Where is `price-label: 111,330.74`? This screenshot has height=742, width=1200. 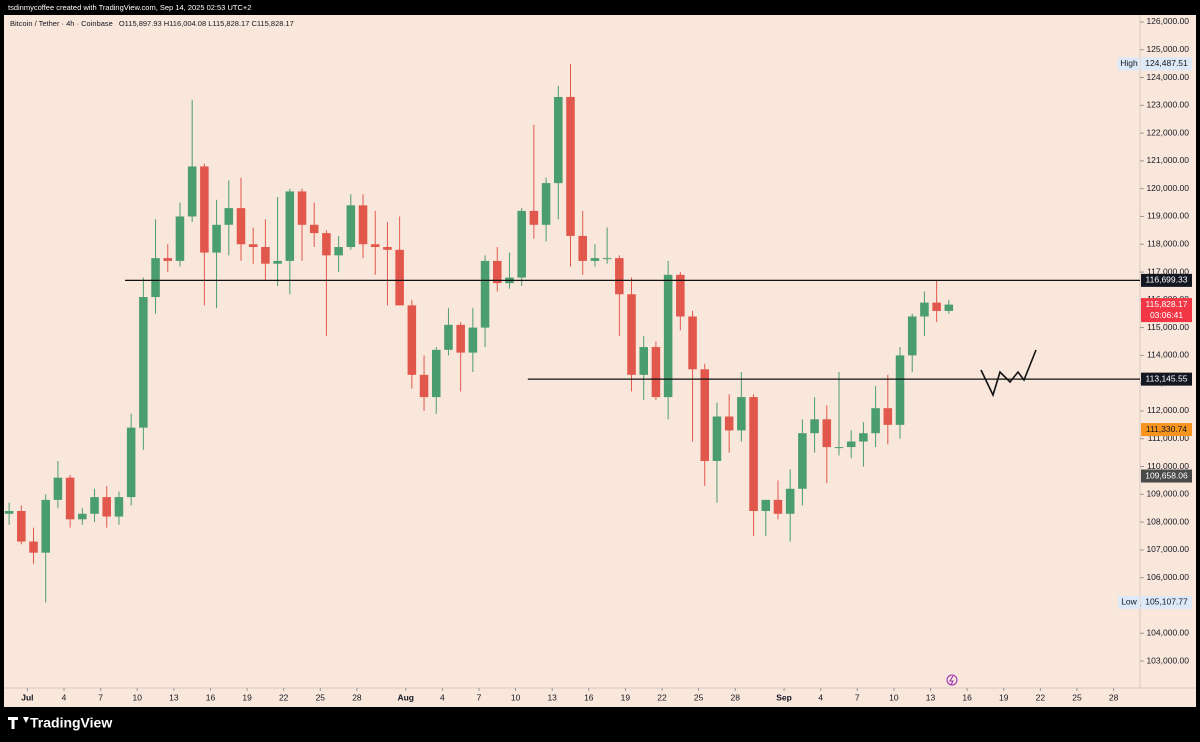
price-label: 111,330.74 is located at coordinates (1167, 429).